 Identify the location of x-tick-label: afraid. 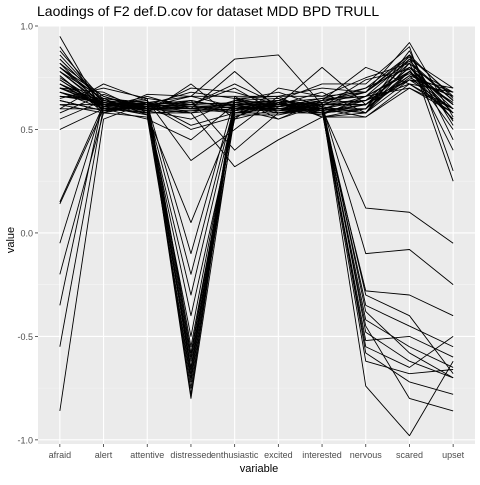
(60, 455).